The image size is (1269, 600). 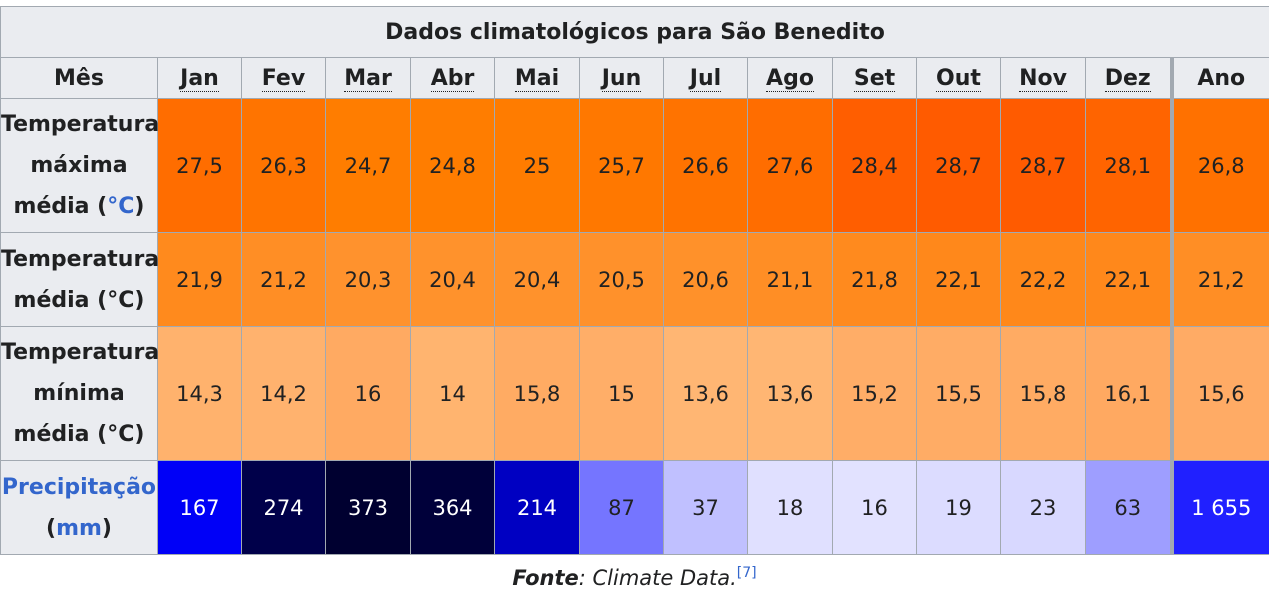 What do you see at coordinates (79, 507) in the screenshot?
I see `row-label-precipitation: Precipitação (mm)` at bounding box center [79, 507].